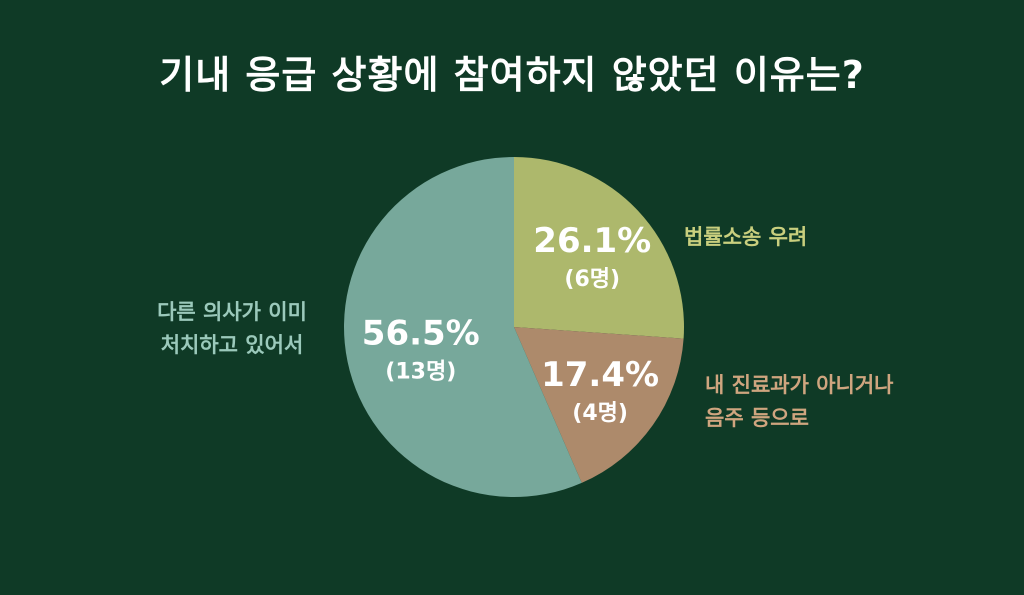  What do you see at coordinates (835, 402) in the screenshot?
I see `legend-label-not-specialty: 내 진료과가 아니거나 음주 등으로` at bounding box center [835, 402].